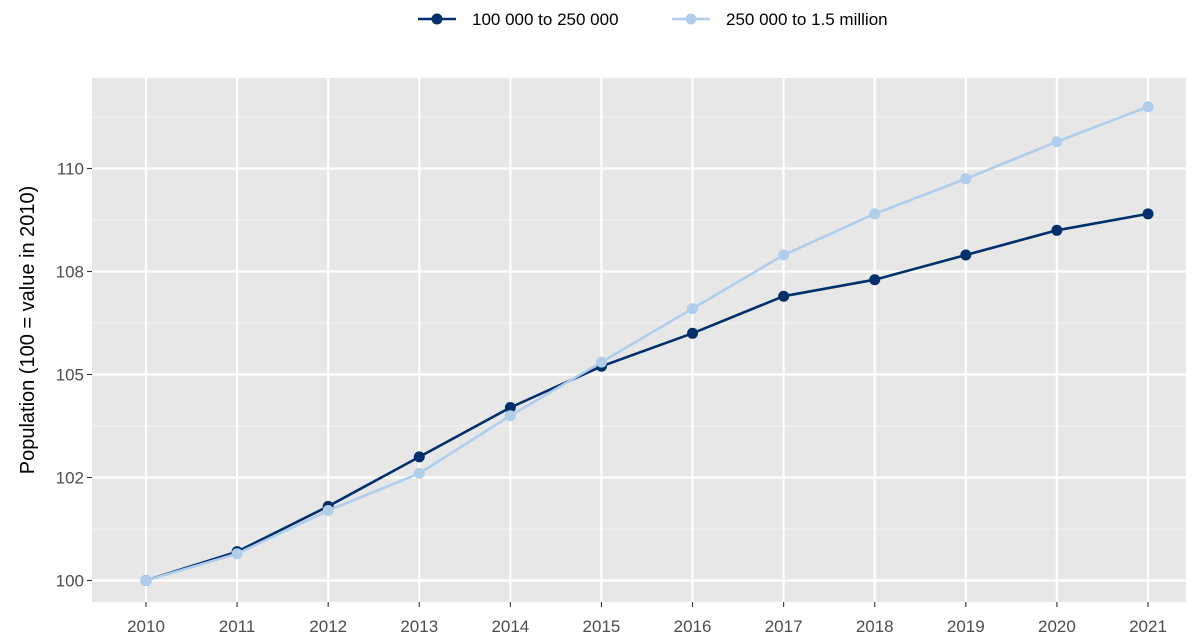 Image resolution: width=1198 pixels, height=639 pixels. I want to click on legend: 100 000 to 250 000 250 000 to 1.5 million, so click(653, 19).